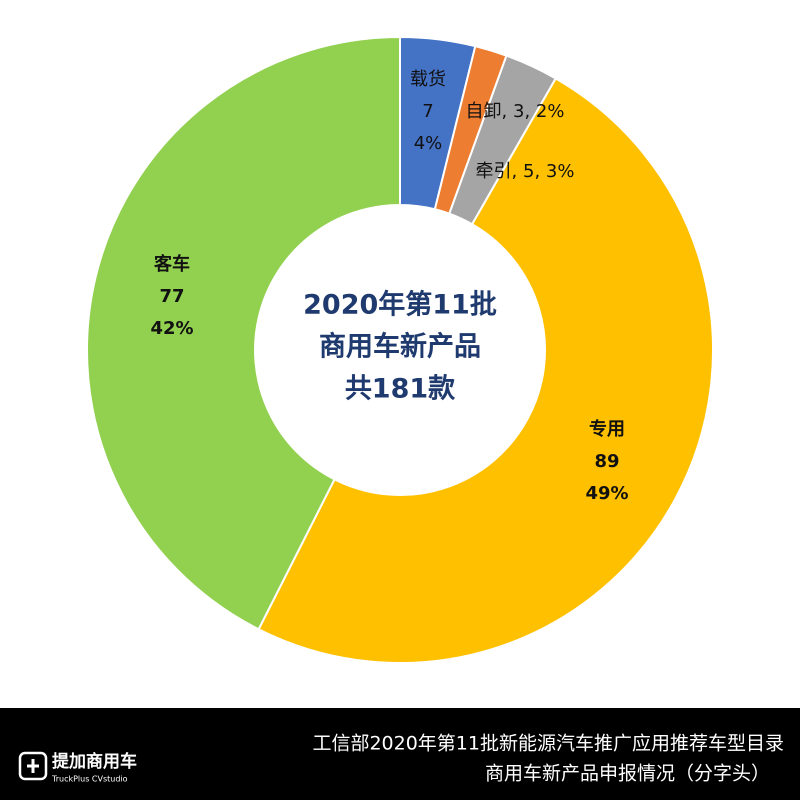 The width and height of the screenshot is (800, 800). Describe the element at coordinates (548, 744) in the screenshot. I see `caption-line: 工信部2020年第11批新能源汽车推广应用推荐车型目录` at that location.